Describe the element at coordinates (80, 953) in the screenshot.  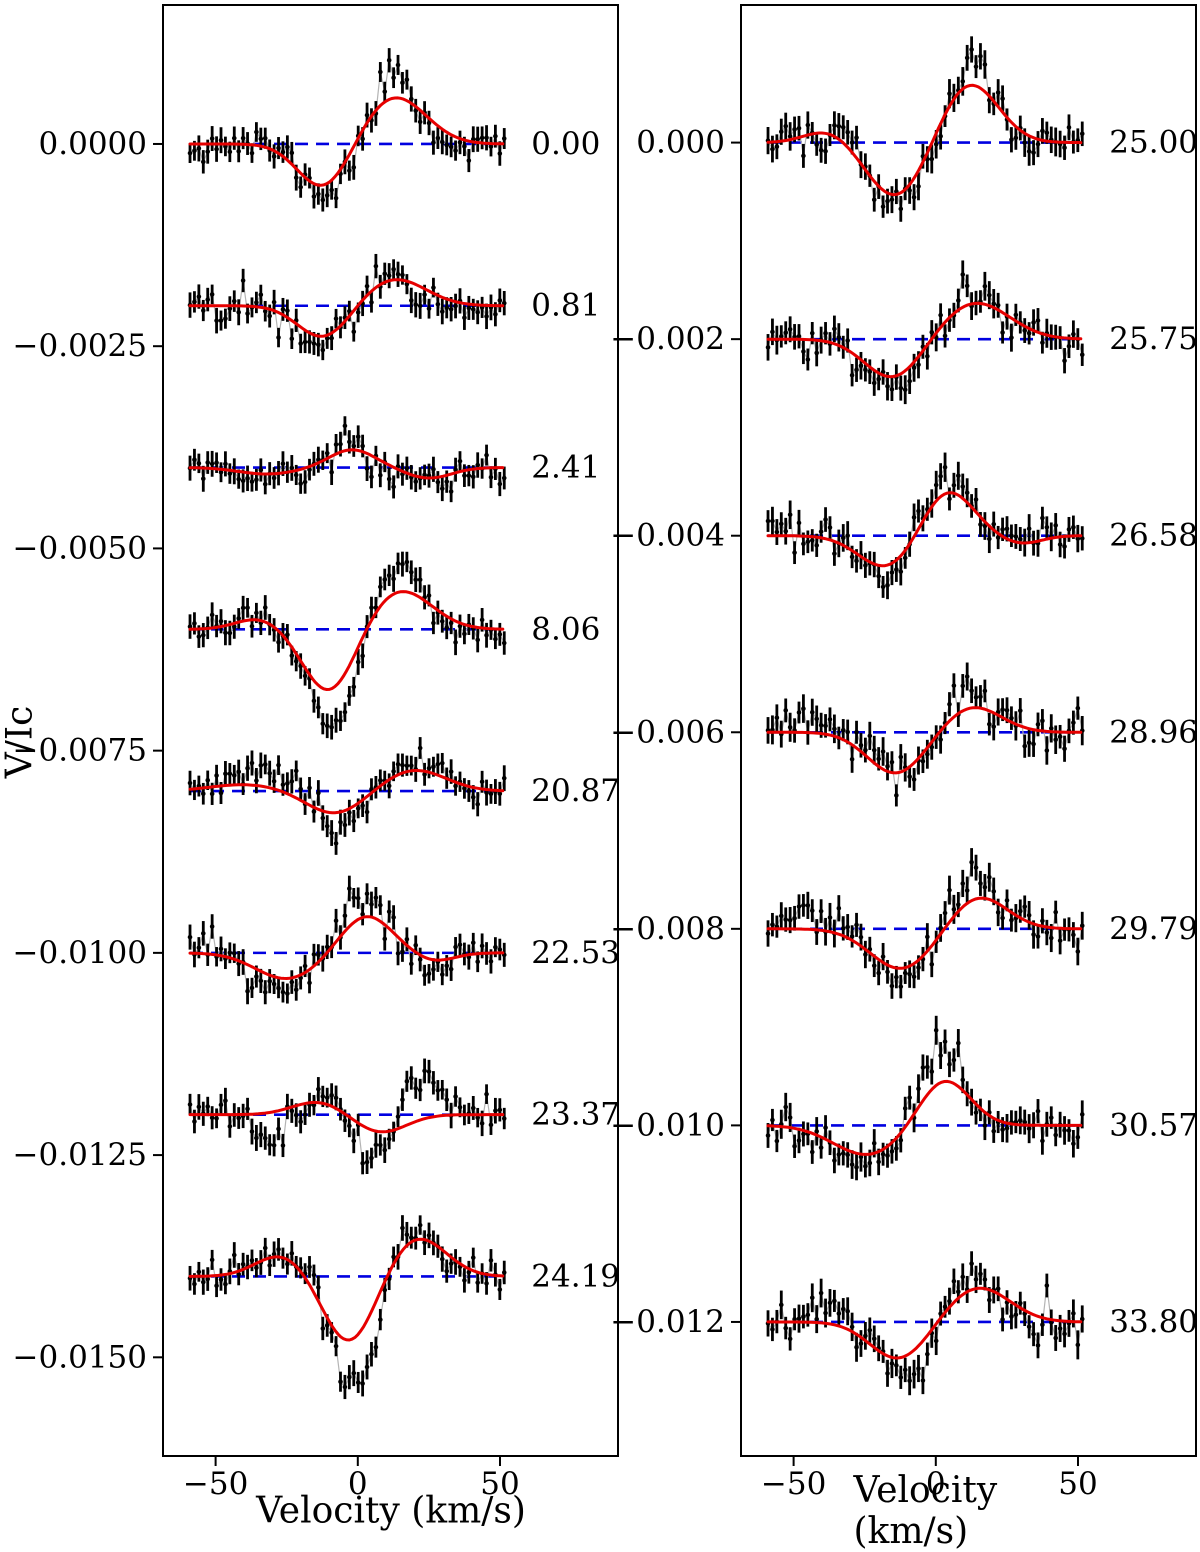
I see `y-tick-label: −0.0100` at that location.